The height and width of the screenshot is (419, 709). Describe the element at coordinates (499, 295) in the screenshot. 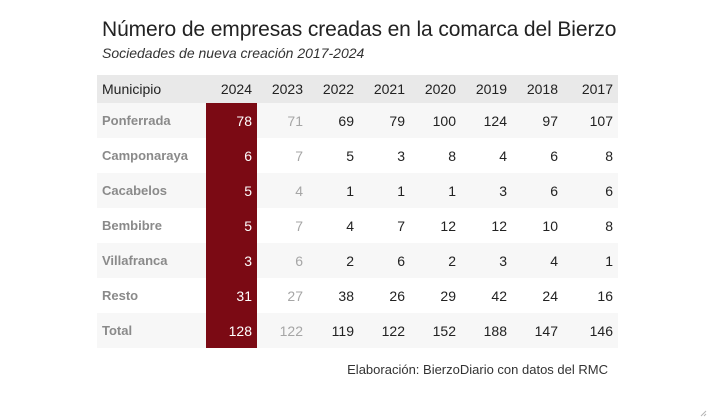

I see `table-cell: 42` at that location.